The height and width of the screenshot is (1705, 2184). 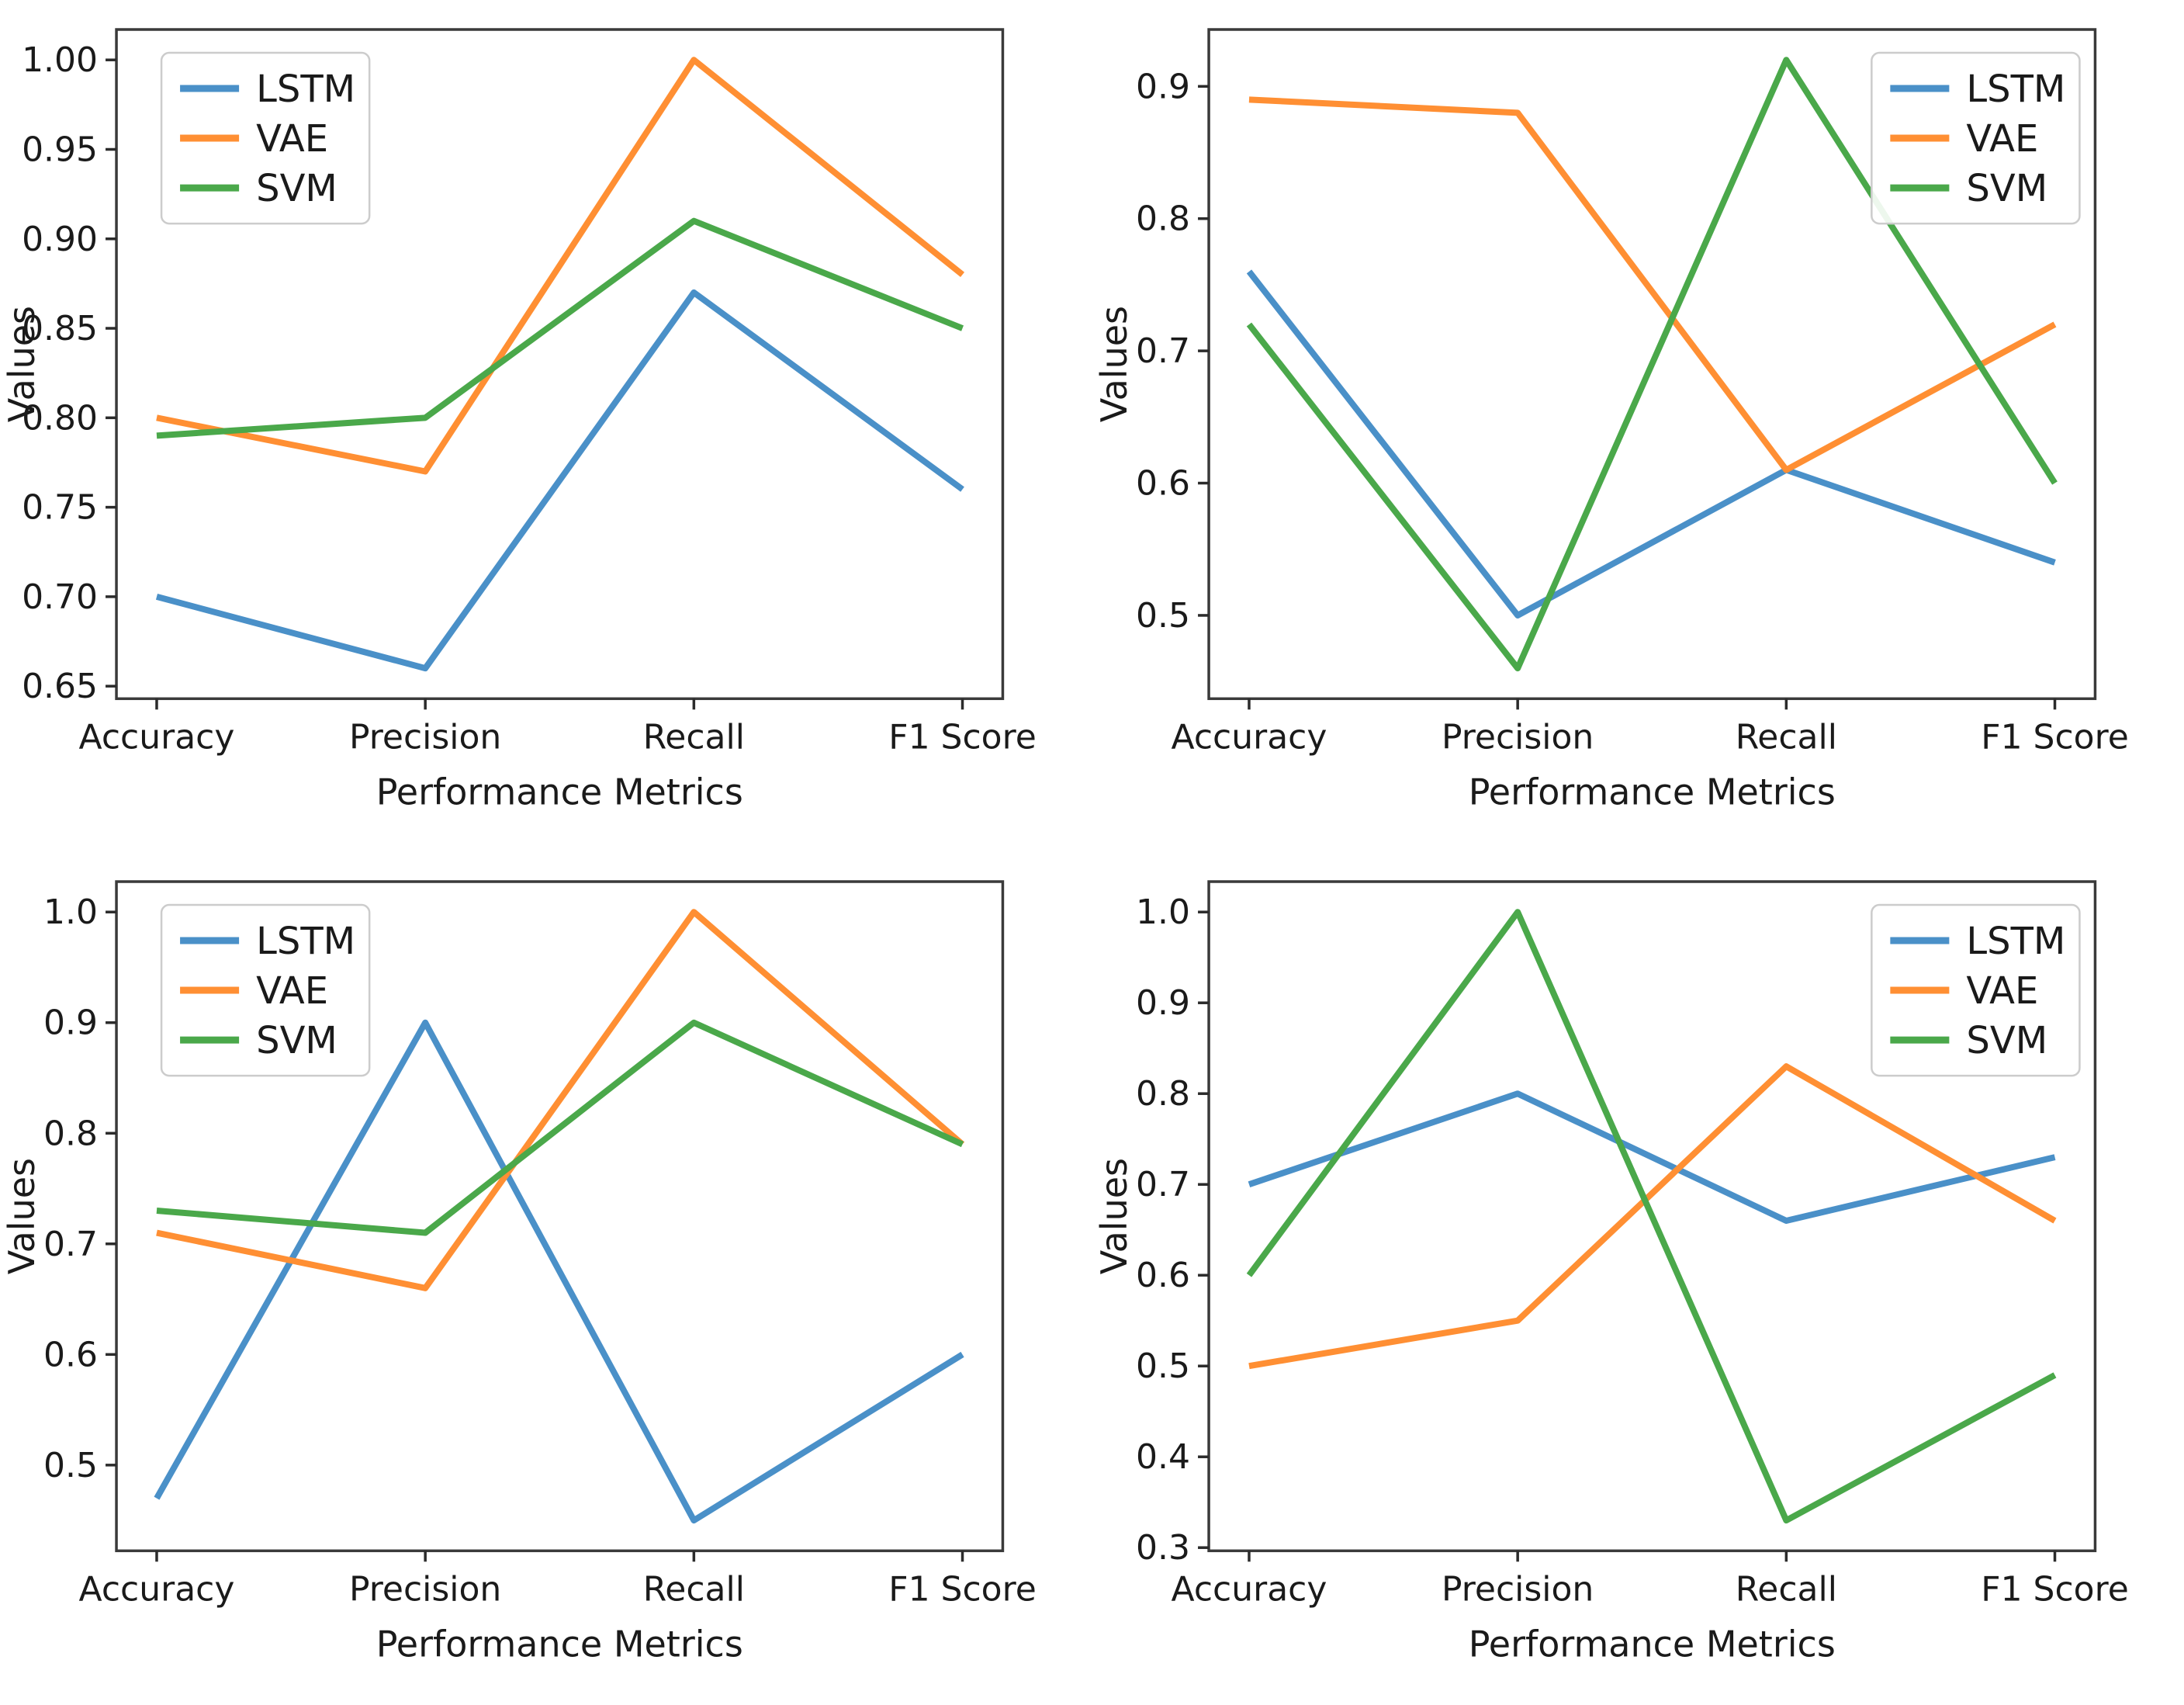 I want to click on y-tick-label: 0.75, so click(x=60, y=508).